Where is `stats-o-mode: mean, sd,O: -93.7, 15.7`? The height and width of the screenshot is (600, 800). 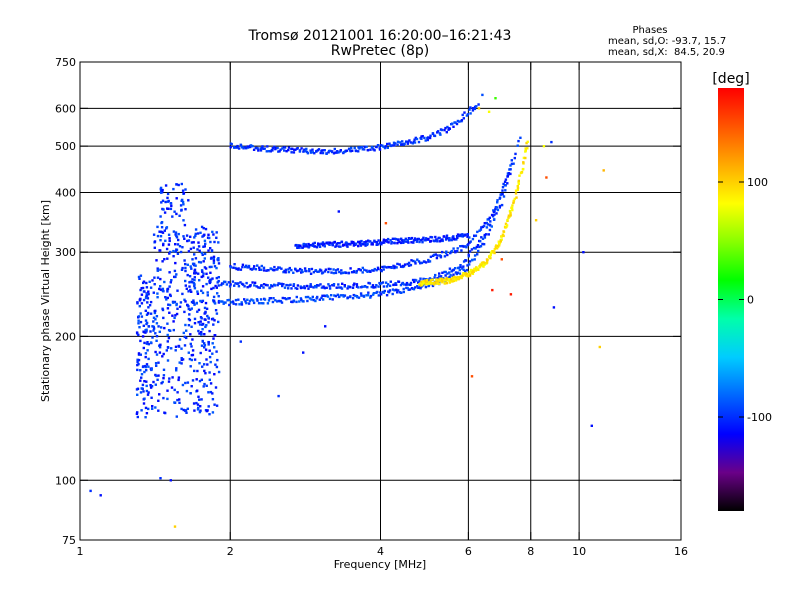
stats-o-mode: mean, sd,O: -93.7, 15.7 is located at coordinates (667, 41).